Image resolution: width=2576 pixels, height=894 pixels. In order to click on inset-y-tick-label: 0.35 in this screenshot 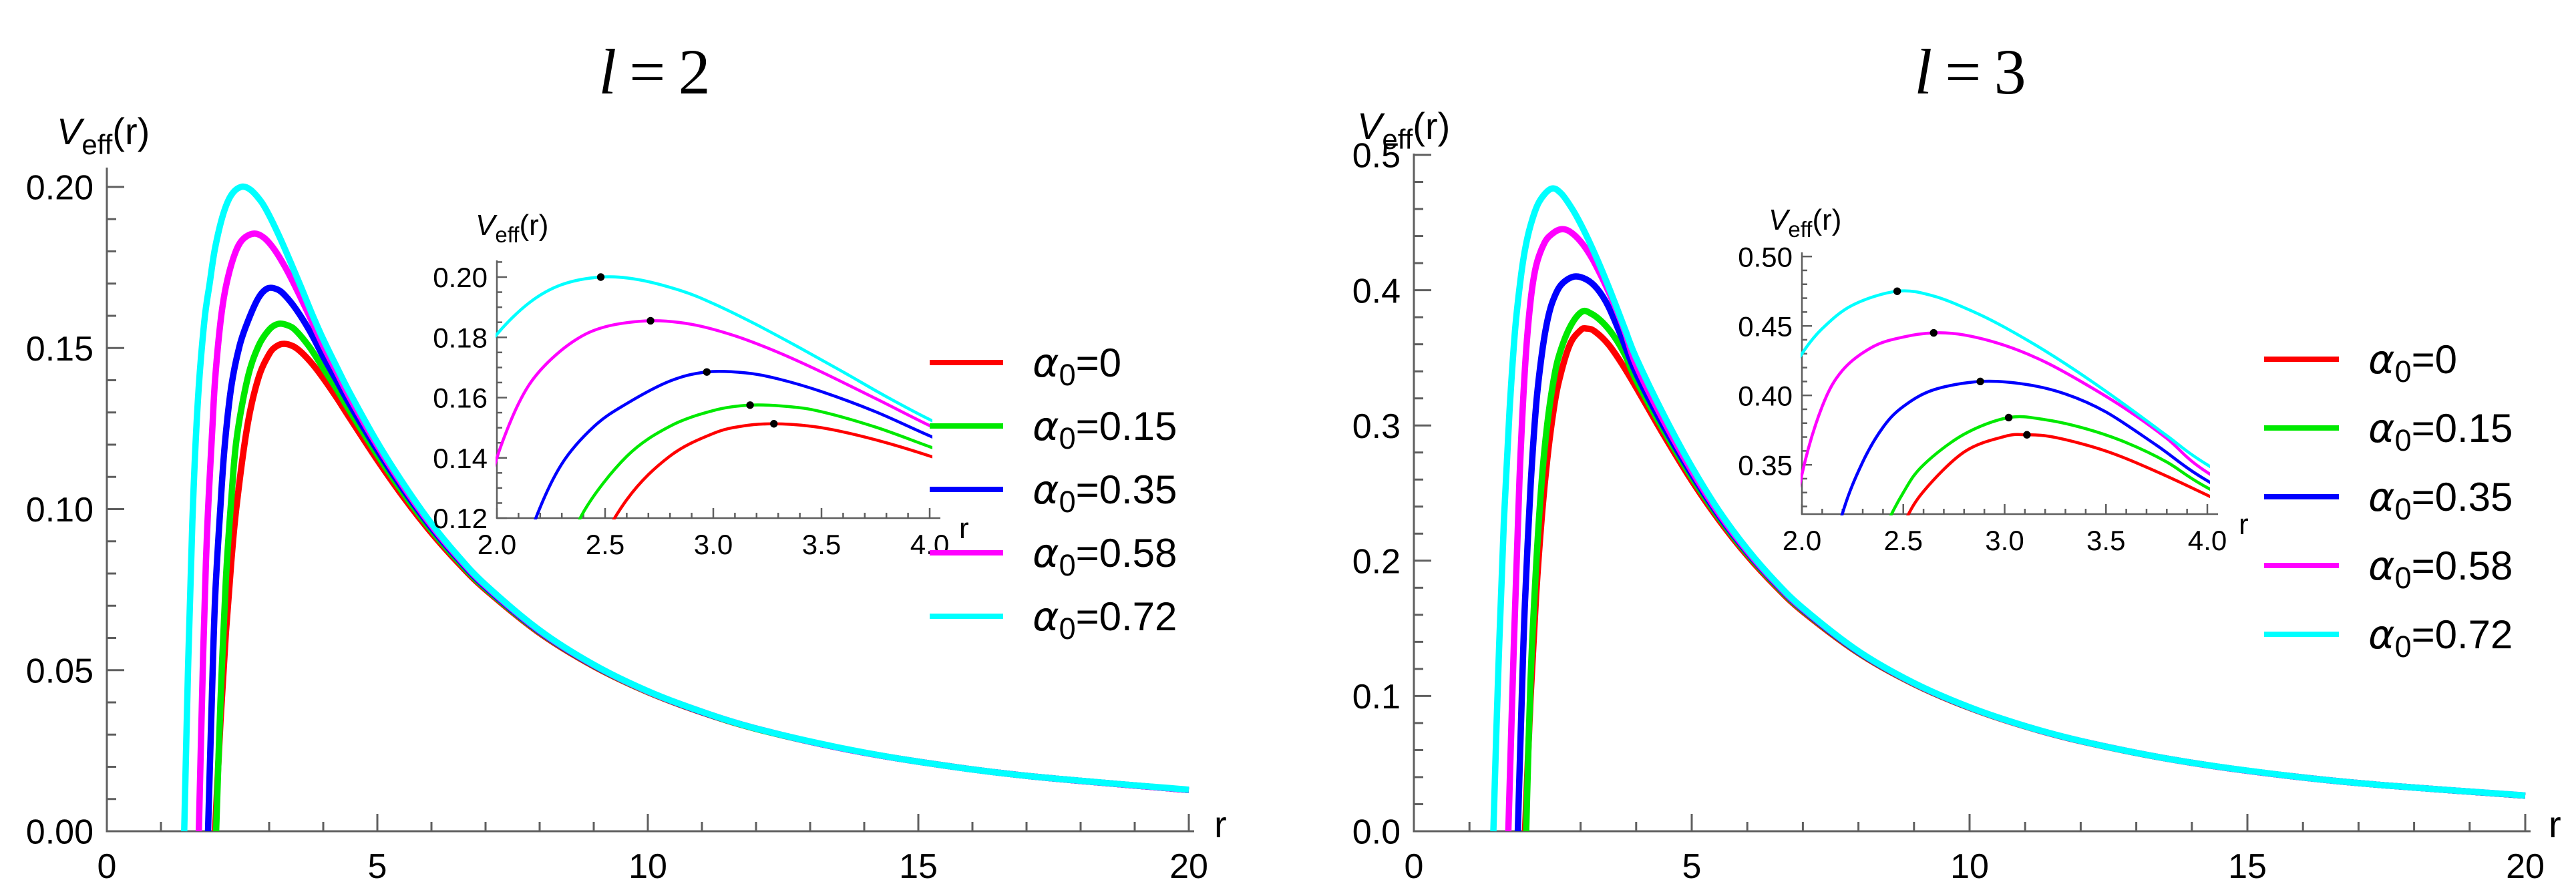, I will do `click(1766, 465)`.